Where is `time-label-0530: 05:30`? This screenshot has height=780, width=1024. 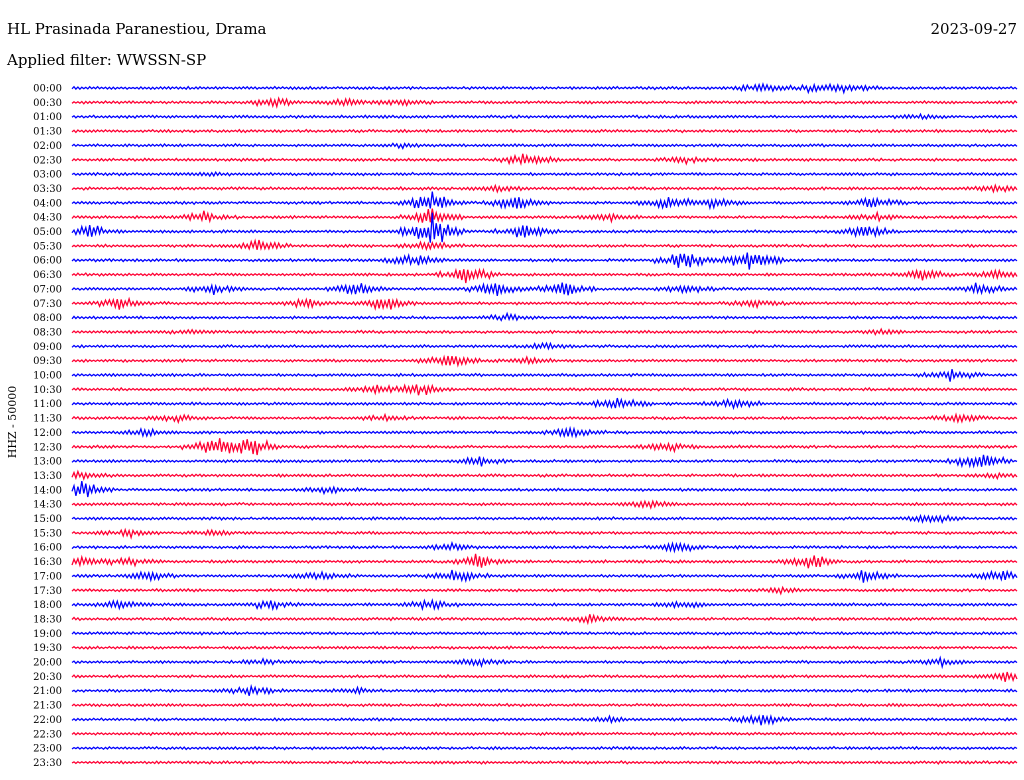 time-label-0530: 05:30 is located at coordinates (47, 246).